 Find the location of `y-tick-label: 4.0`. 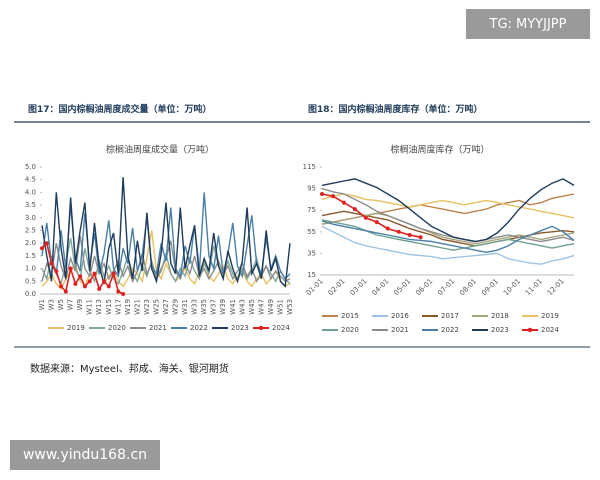

y-tick-label: 4.0 is located at coordinates (30, 192).